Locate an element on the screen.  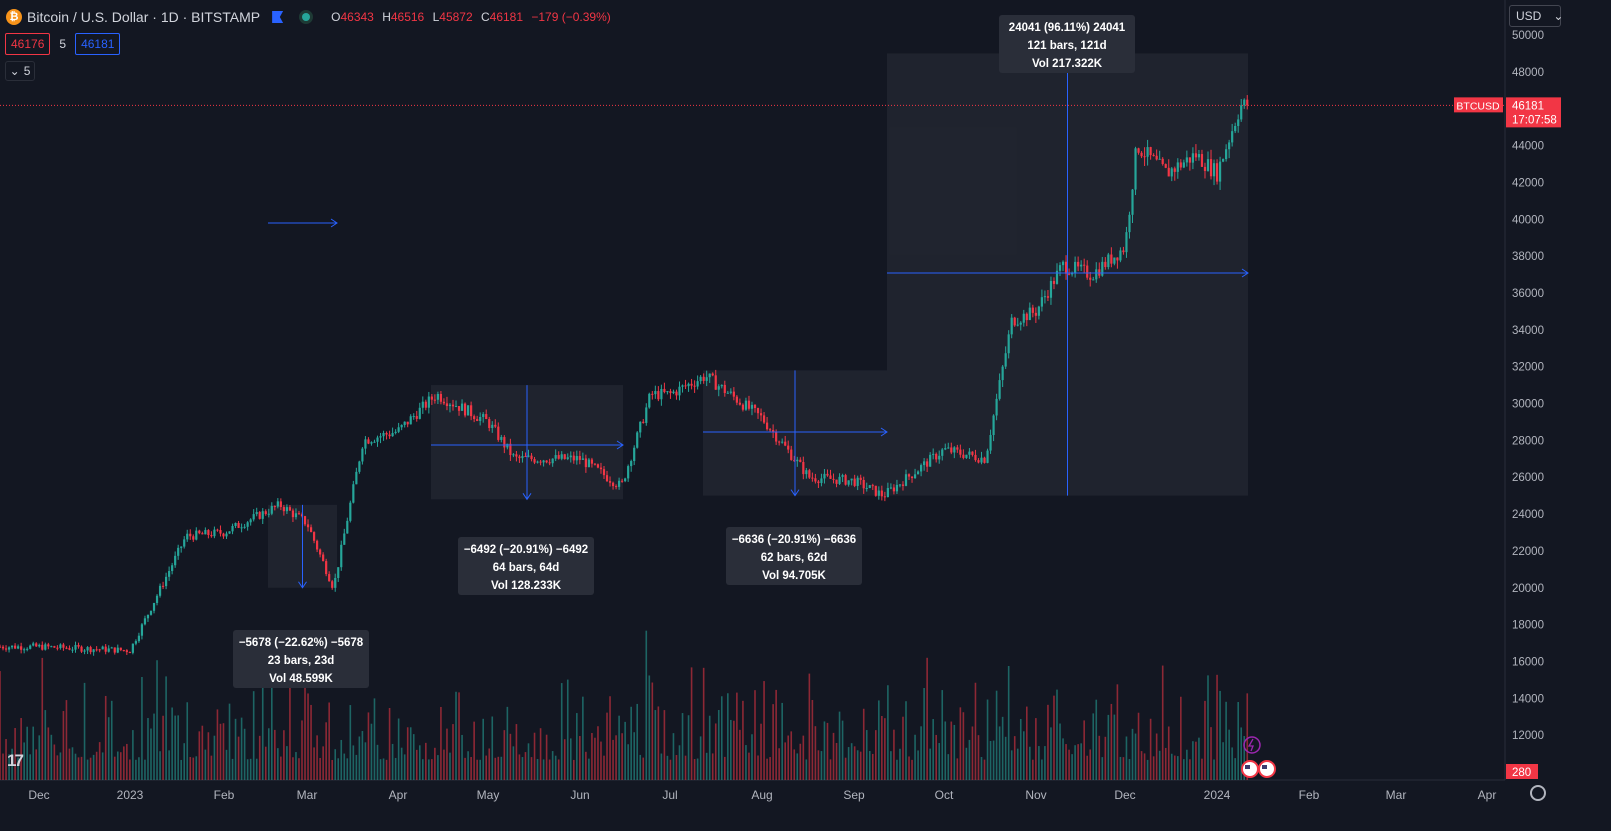
symbol-title: Bitcoin / U.S. Dollar · 1D · BITSTAMP is located at coordinates (144, 17).